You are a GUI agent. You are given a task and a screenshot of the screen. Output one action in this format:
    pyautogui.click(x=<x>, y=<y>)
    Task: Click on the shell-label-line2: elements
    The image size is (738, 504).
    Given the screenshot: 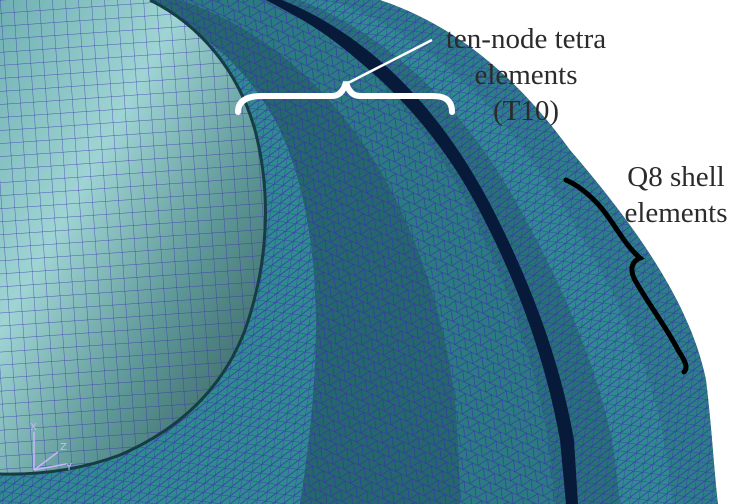 What is the action you would take?
    pyautogui.click(x=675, y=213)
    